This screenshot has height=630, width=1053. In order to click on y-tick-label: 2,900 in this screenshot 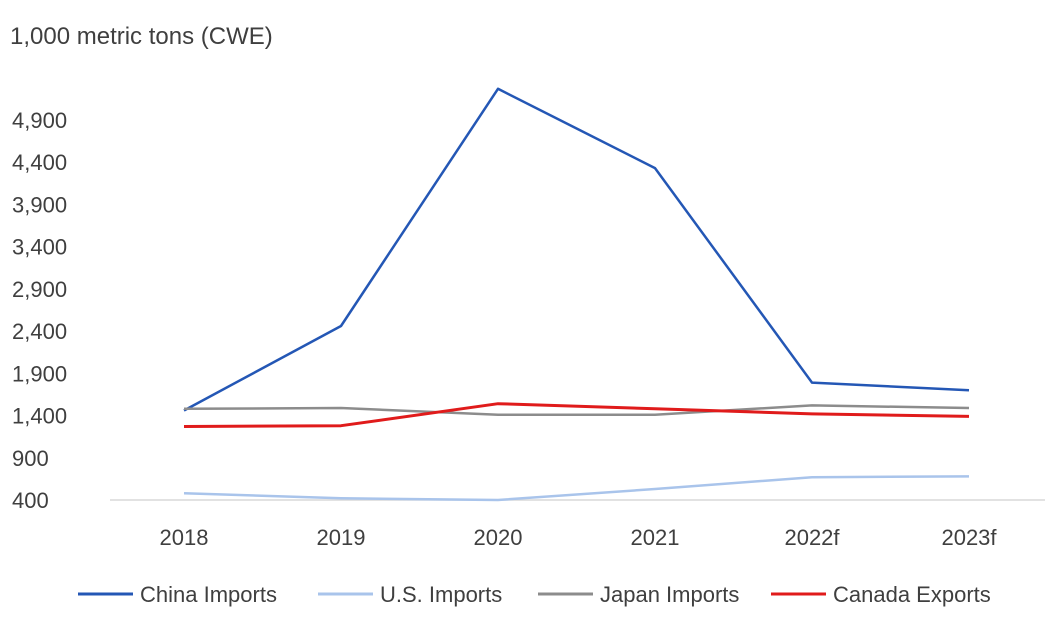, I will do `click(39, 289)`.